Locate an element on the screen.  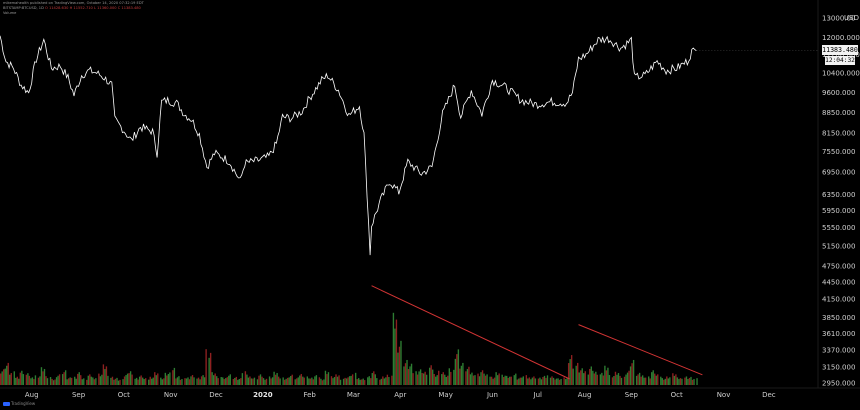
y-tick-label: 3610.000 is located at coordinates (838, 334).